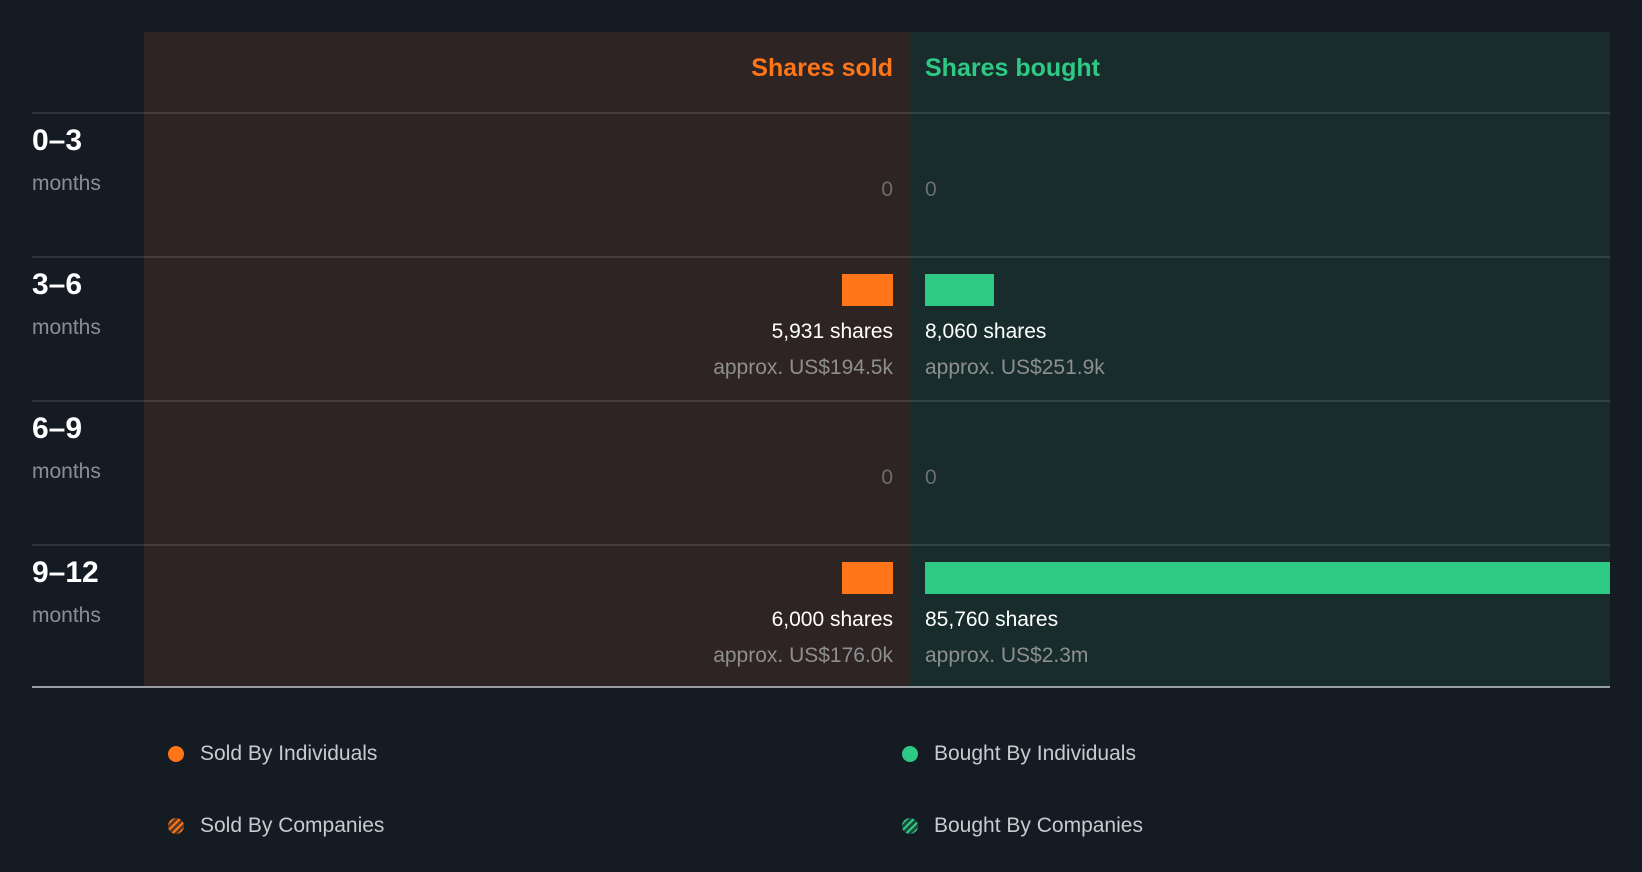  What do you see at coordinates (57, 140) in the screenshot?
I see `period-label: 0–3` at bounding box center [57, 140].